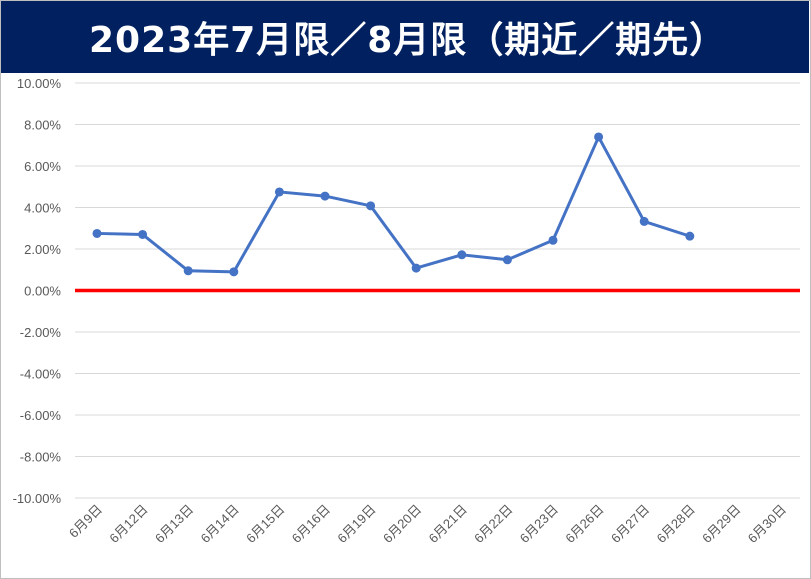  What do you see at coordinates (584, 524) in the screenshot?
I see `x-tick-label: 6月26日` at bounding box center [584, 524].